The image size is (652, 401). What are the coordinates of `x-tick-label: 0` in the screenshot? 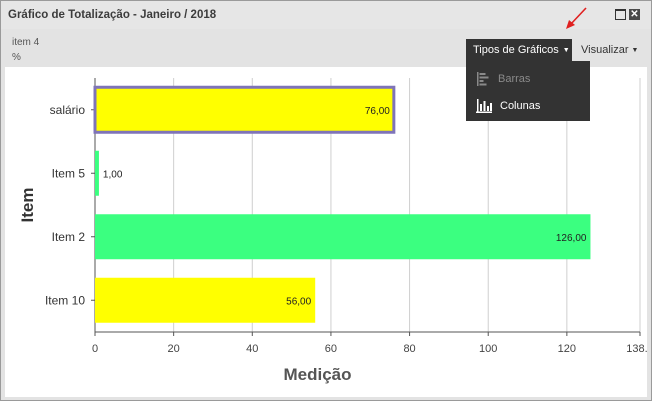 It's located at (95, 349).